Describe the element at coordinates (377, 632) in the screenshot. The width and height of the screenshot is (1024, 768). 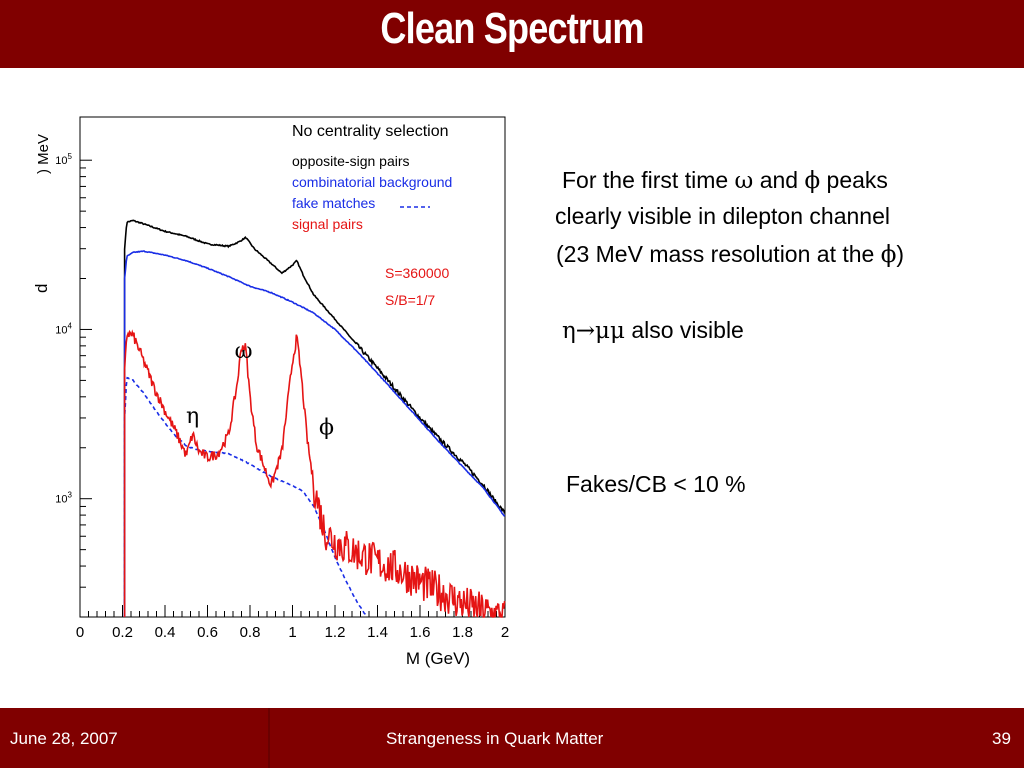
I see `x-tick-label: 1.4` at that location.